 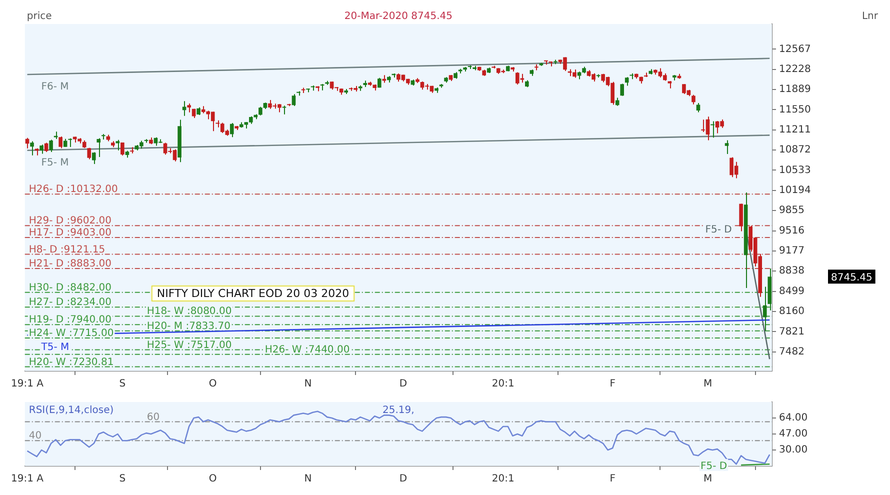 What do you see at coordinates (70, 221) in the screenshot?
I see `ref-line-label: H29- D :9602.00` at bounding box center [70, 221].